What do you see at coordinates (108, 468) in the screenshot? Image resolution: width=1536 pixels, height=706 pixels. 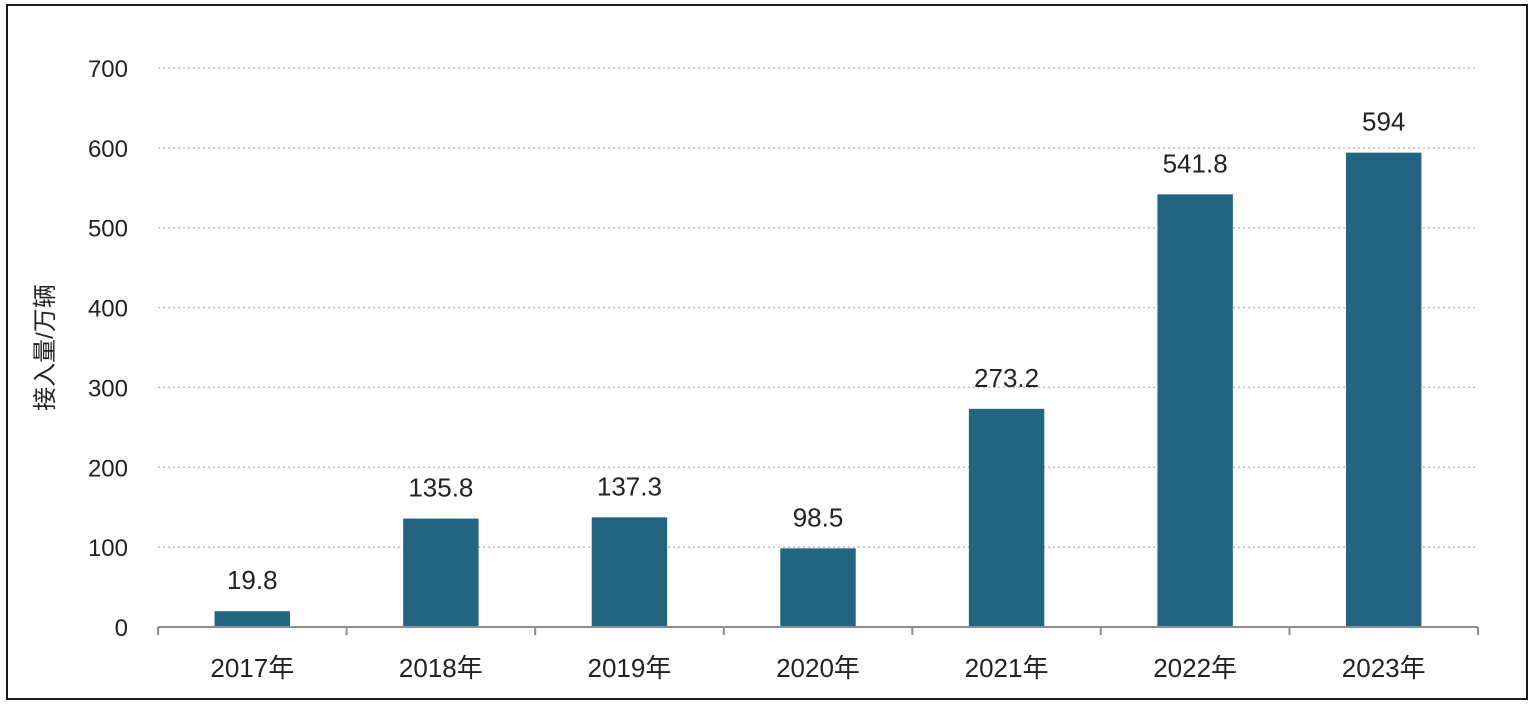 I see `y-tick-label: 200` at bounding box center [108, 468].